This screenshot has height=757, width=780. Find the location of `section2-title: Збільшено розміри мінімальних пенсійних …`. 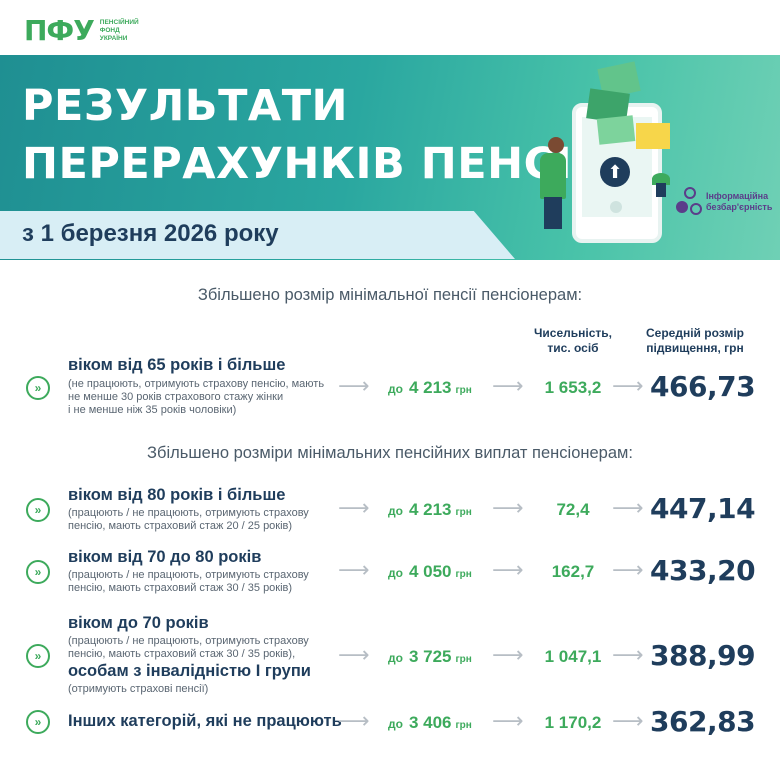

section2-title: Збільшено розміри мінімальних пенсійних … is located at coordinates (390, 453).